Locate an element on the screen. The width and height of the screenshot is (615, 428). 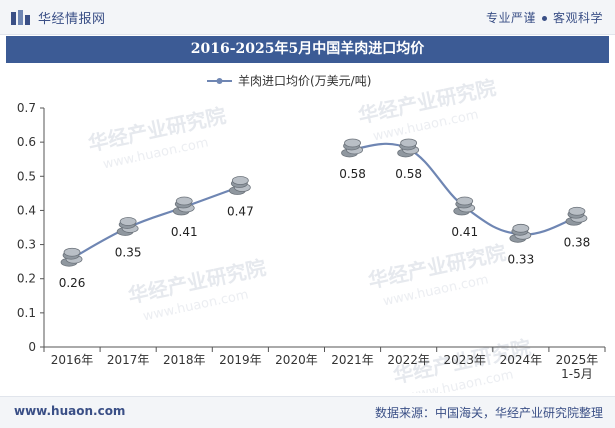
x-tick-label: 2025年 is located at coordinates (577, 360).